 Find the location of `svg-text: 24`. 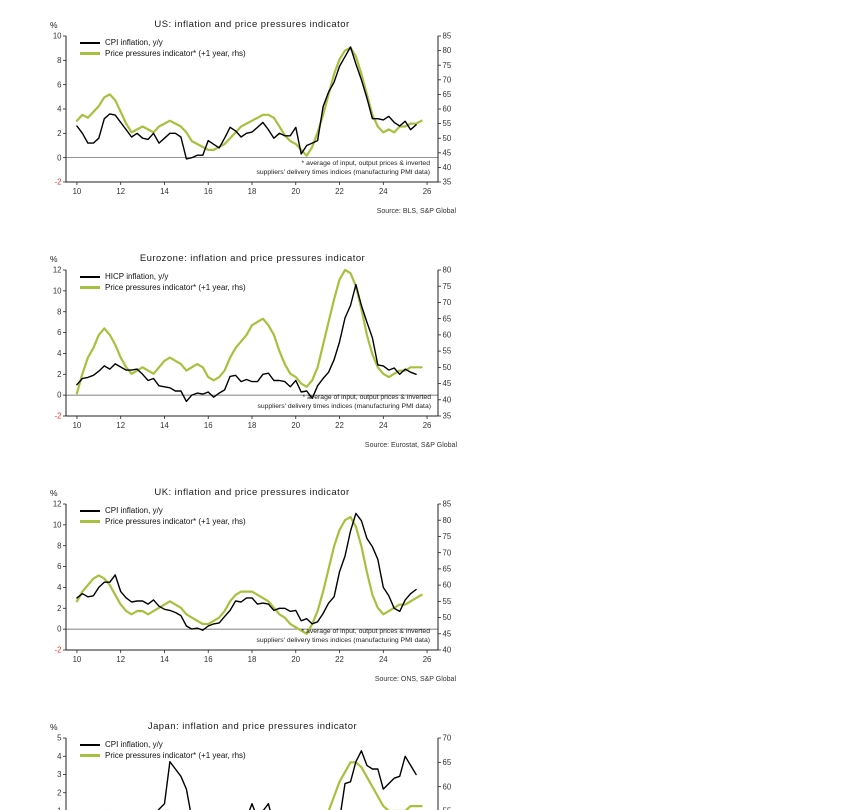

svg-text: 24 is located at coordinates (383, 659).